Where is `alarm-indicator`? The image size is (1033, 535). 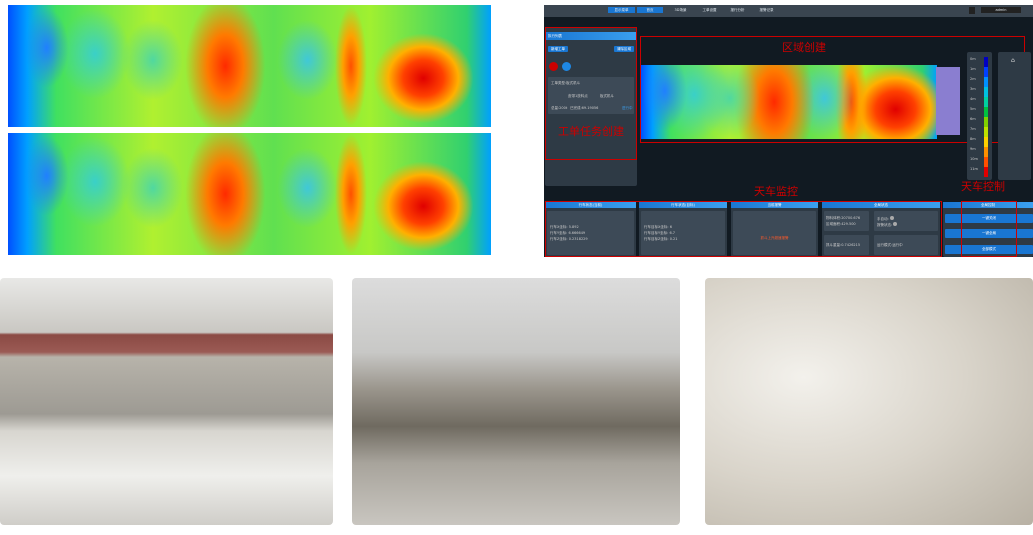
alarm-indicator is located at coordinates (895, 224).